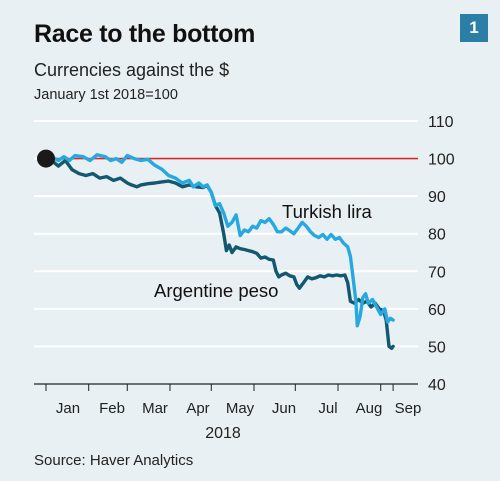 The image size is (500, 481). What do you see at coordinates (197, 408) in the screenshot?
I see `x-tick-label: Apr` at bounding box center [197, 408].